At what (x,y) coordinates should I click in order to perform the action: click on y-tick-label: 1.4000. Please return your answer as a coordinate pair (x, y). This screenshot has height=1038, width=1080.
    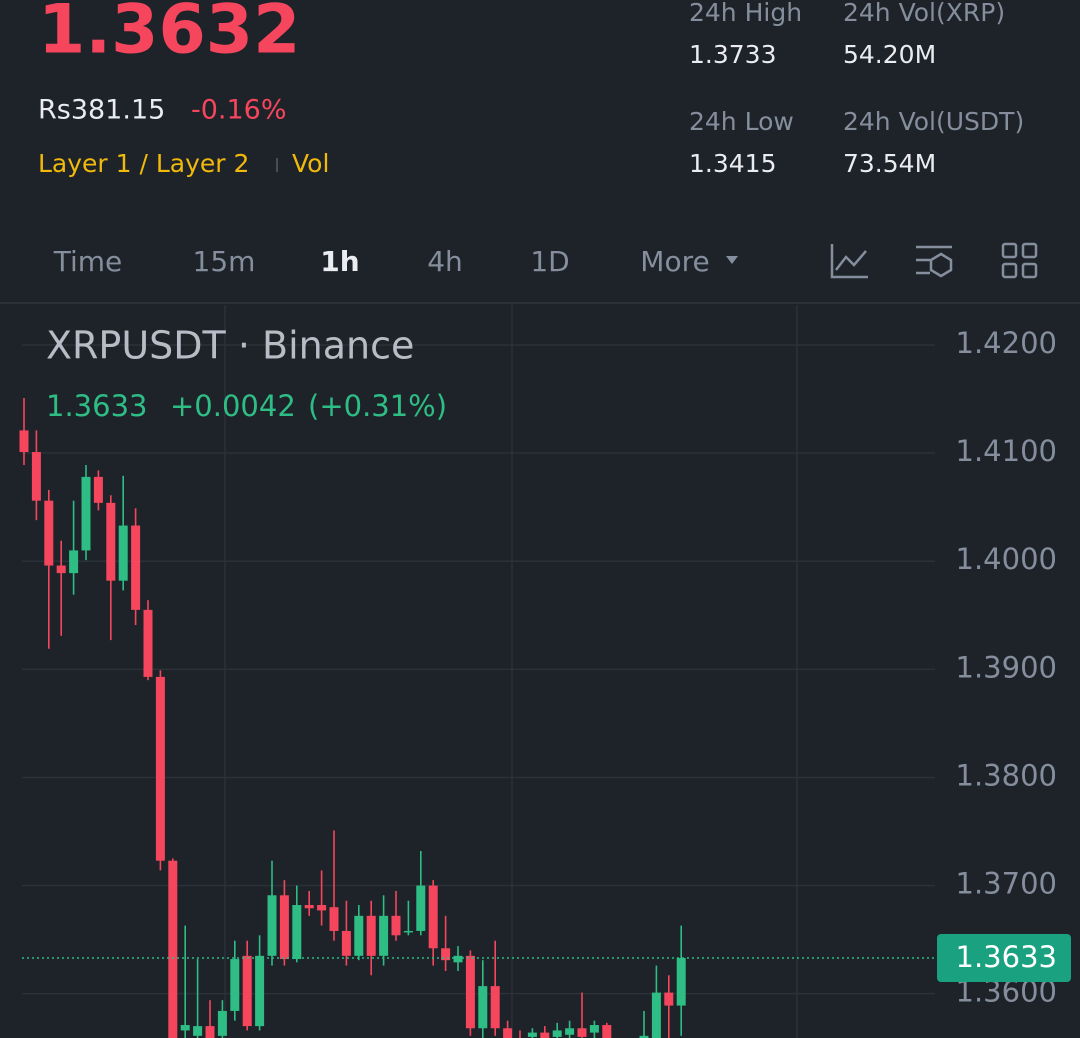
    Looking at the image, I should click on (1006, 559).